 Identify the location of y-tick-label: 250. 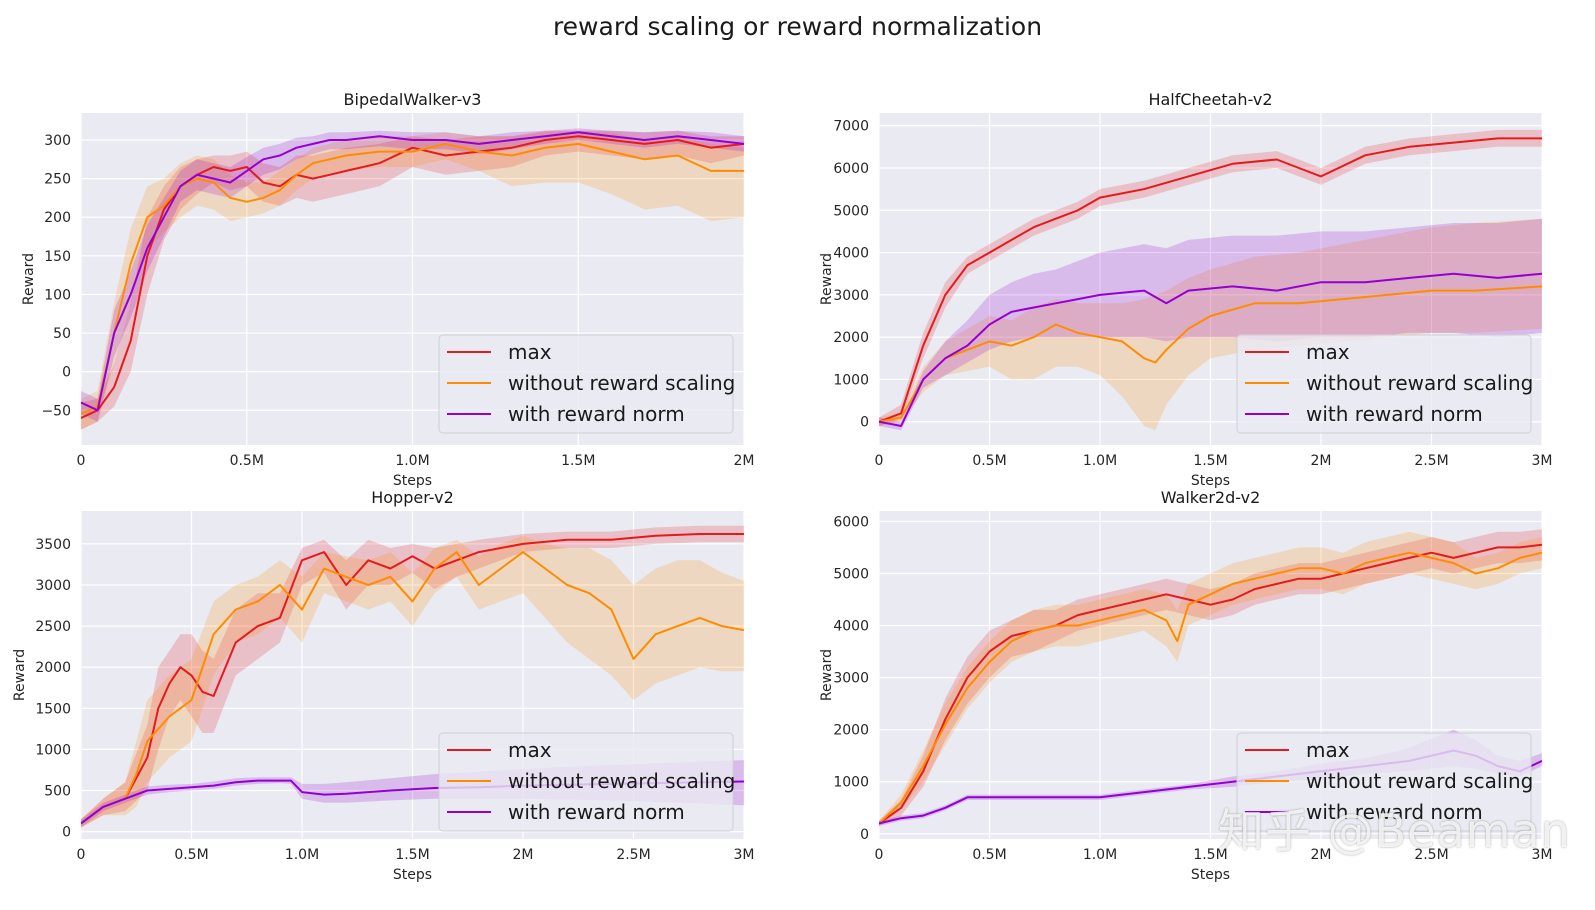
(57, 180).